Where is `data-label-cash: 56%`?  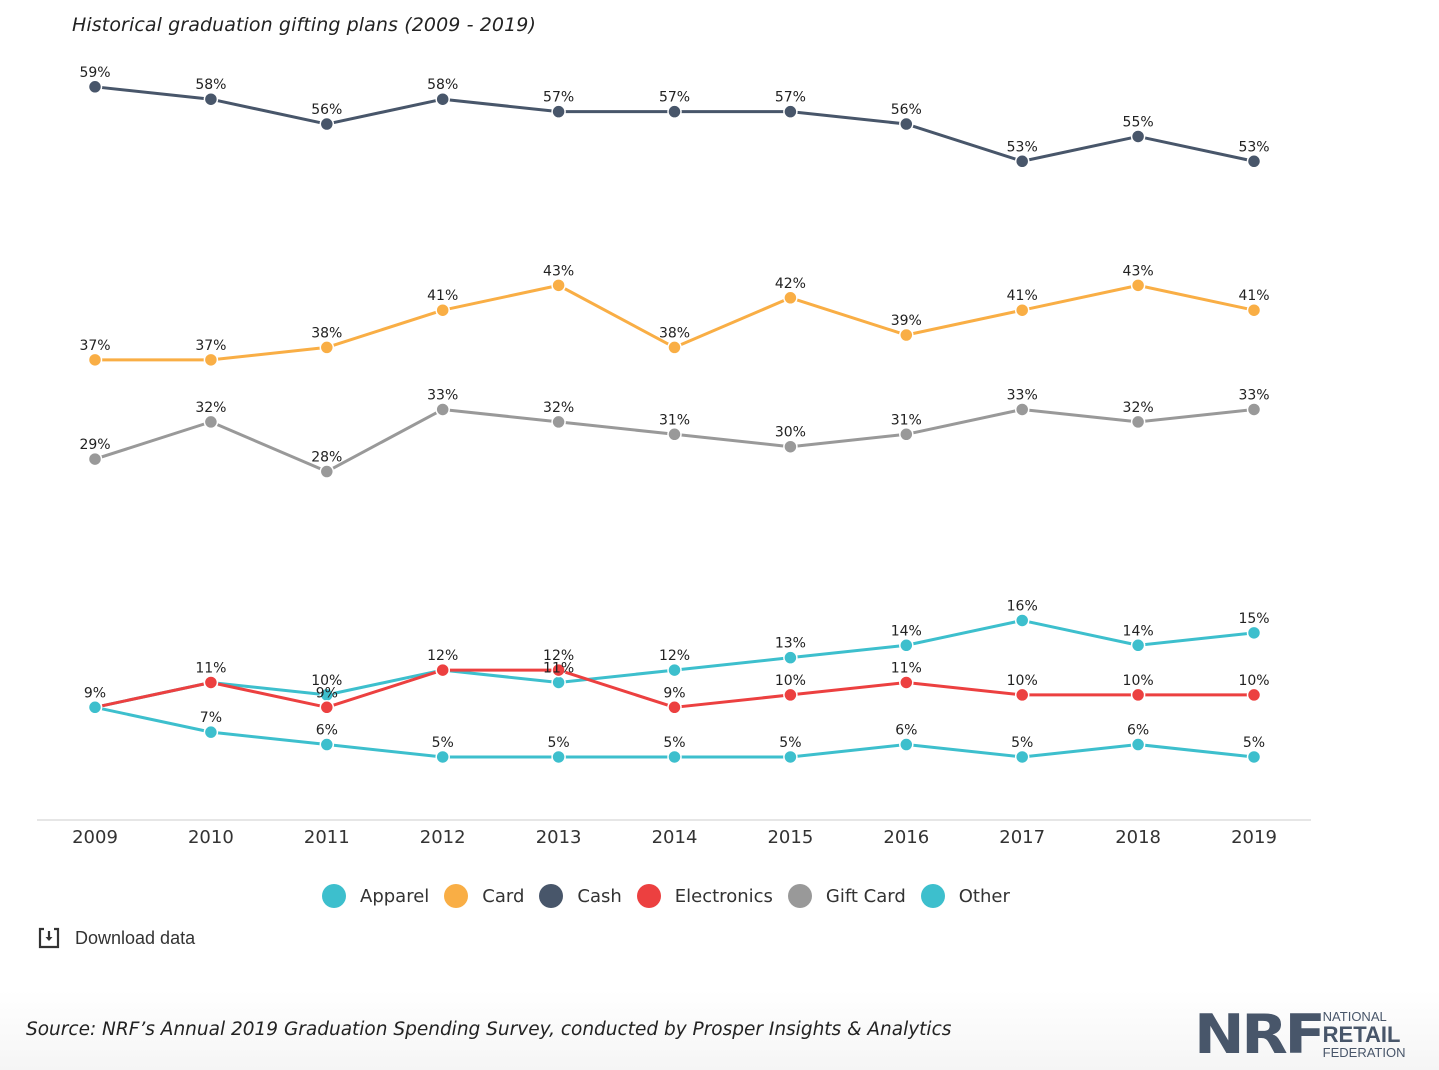
data-label-cash: 56% is located at coordinates (326, 110).